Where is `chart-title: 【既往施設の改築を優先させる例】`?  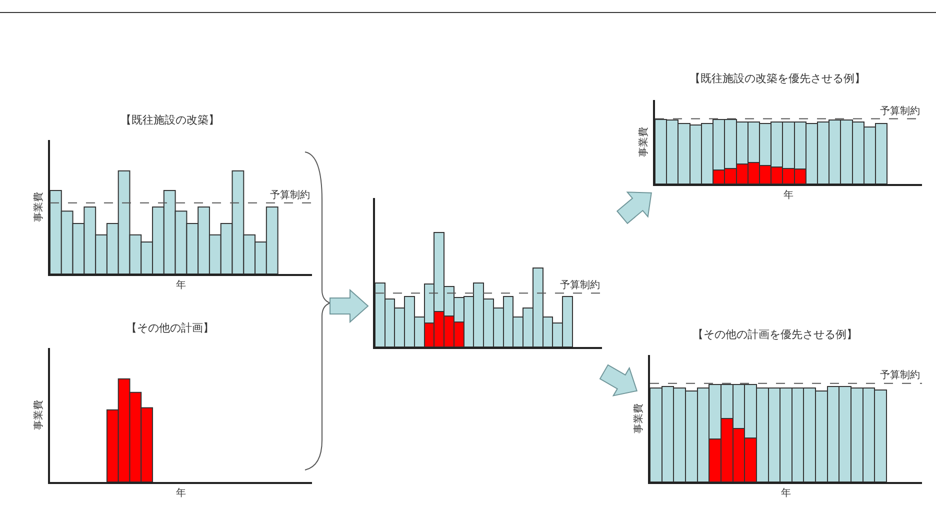 chart-title: 【既往施設の改築を優先させる例】 is located at coordinates (778, 78).